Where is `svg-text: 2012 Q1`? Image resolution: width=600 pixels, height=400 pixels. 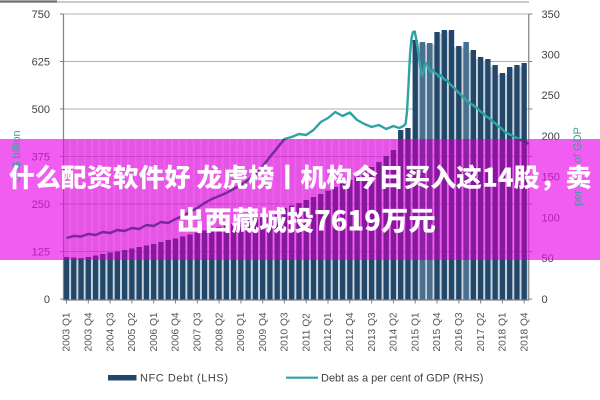 svg-text: 2012 Q1 is located at coordinates (328, 331).